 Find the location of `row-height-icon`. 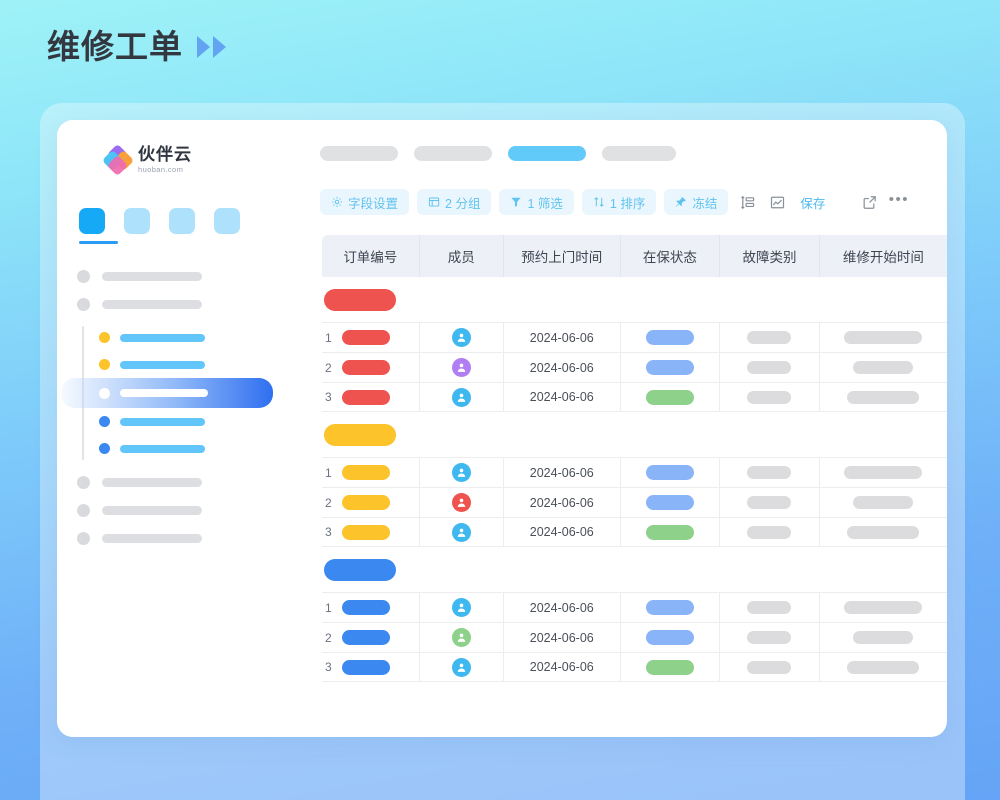

row-height-icon is located at coordinates (747, 202).